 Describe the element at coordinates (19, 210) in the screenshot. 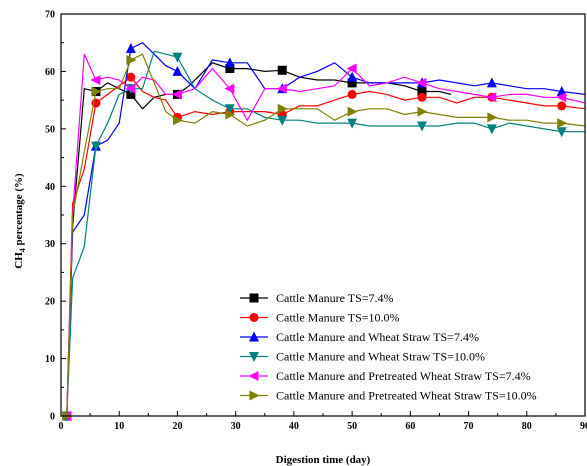

I see `y-axis-label-rest: percentage (%)` at that location.